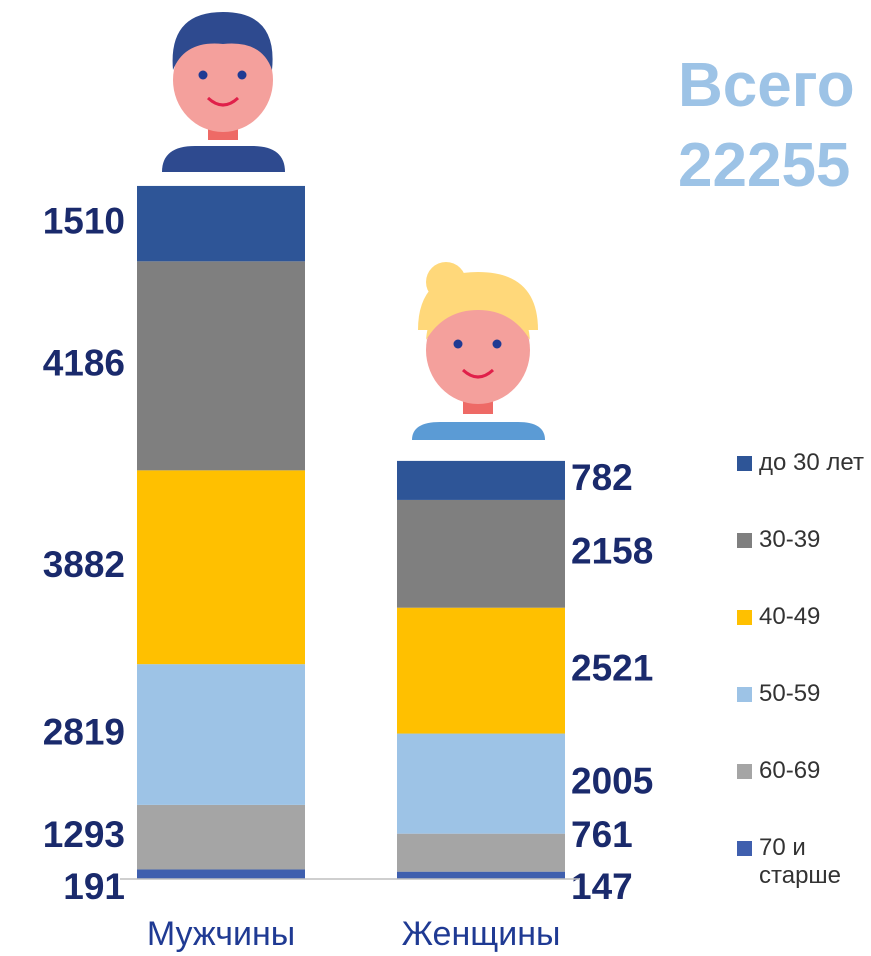 This screenshot has height=956, width=871. Describe the element at coordinates (602, 477) in the screenshot. I see `value-label: 782` at that location.